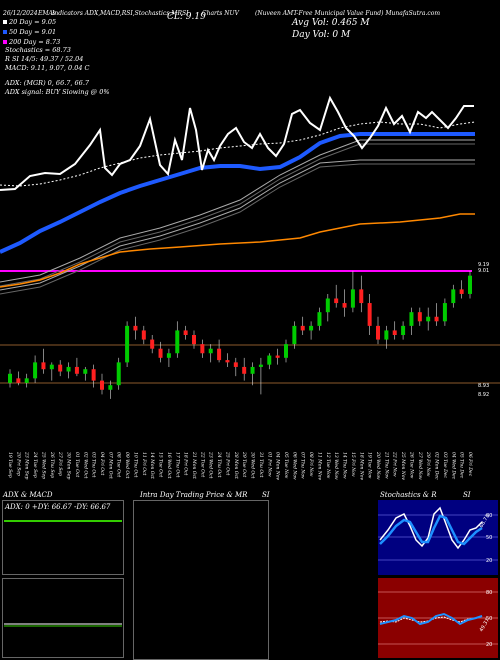 This screenshot has width=500, height=660. Describe the element at coordinates (202, 464) in the screenshot. I see `date-tick-label: 22 Tue Oct` at that location.